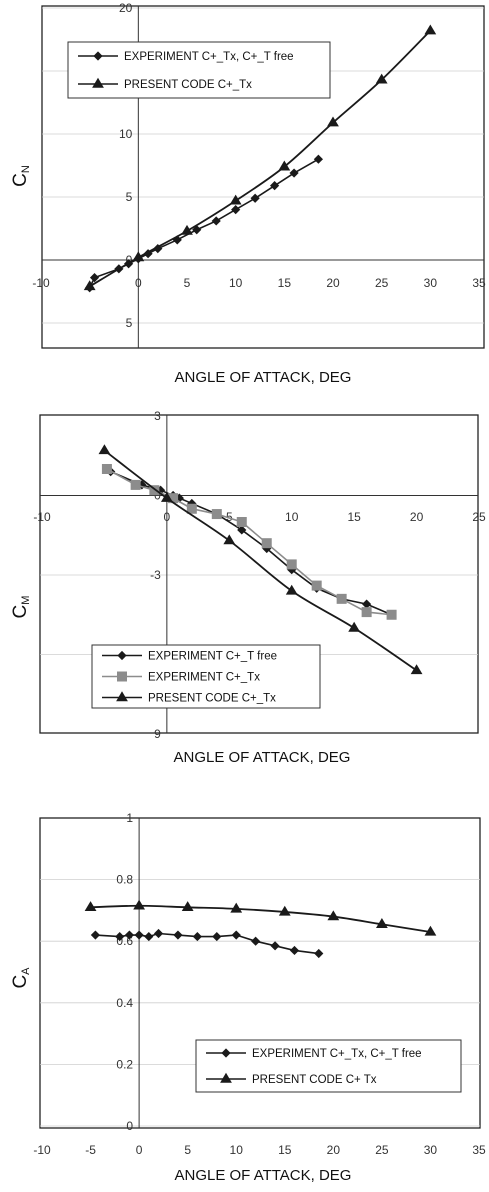  Describe the element at coordinates (479, 283) in the screenshot. I see `x-tick-label: 35` at that location.